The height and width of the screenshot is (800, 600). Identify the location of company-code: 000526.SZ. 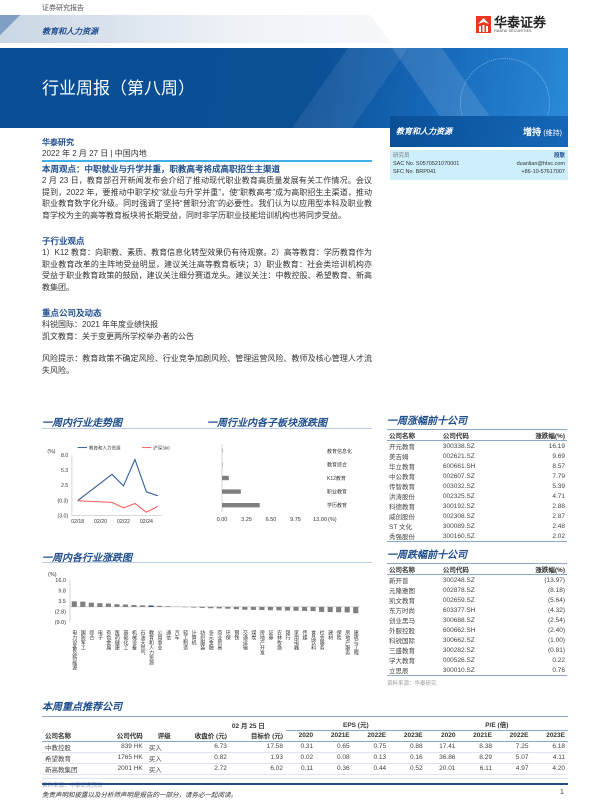
(458, 660).